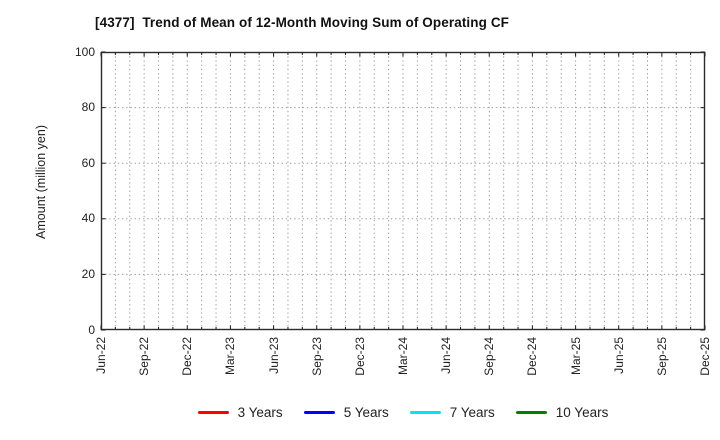  Describe the element at coordinates (273, 355) in the screenshot. I see `x-tick-label: Jun-23` at that location.